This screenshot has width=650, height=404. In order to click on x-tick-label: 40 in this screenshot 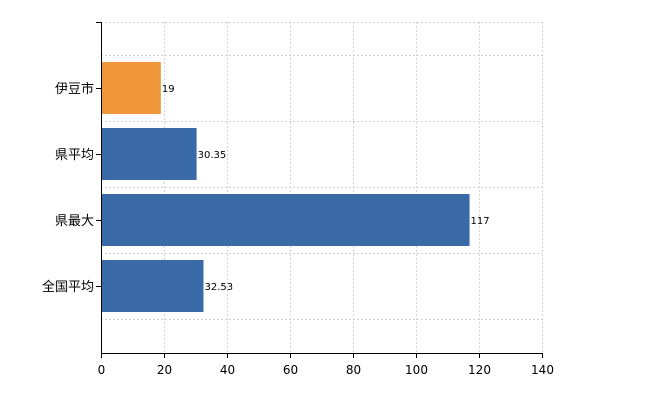, I will do `click(227, 370)`.